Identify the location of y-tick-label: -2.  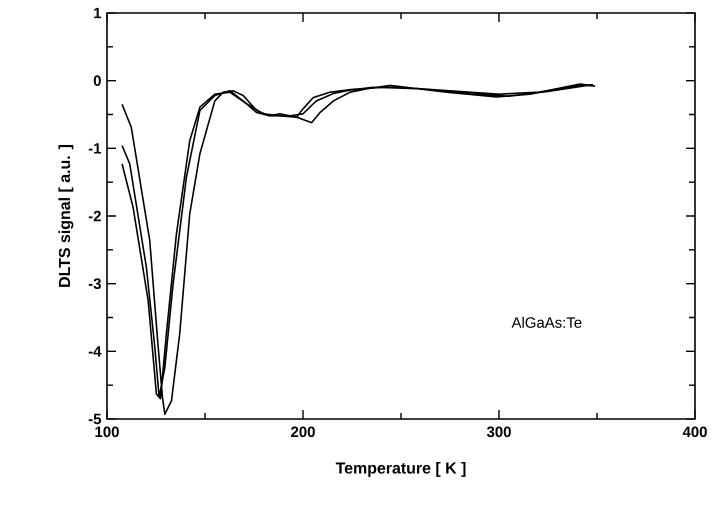
(94, 216).